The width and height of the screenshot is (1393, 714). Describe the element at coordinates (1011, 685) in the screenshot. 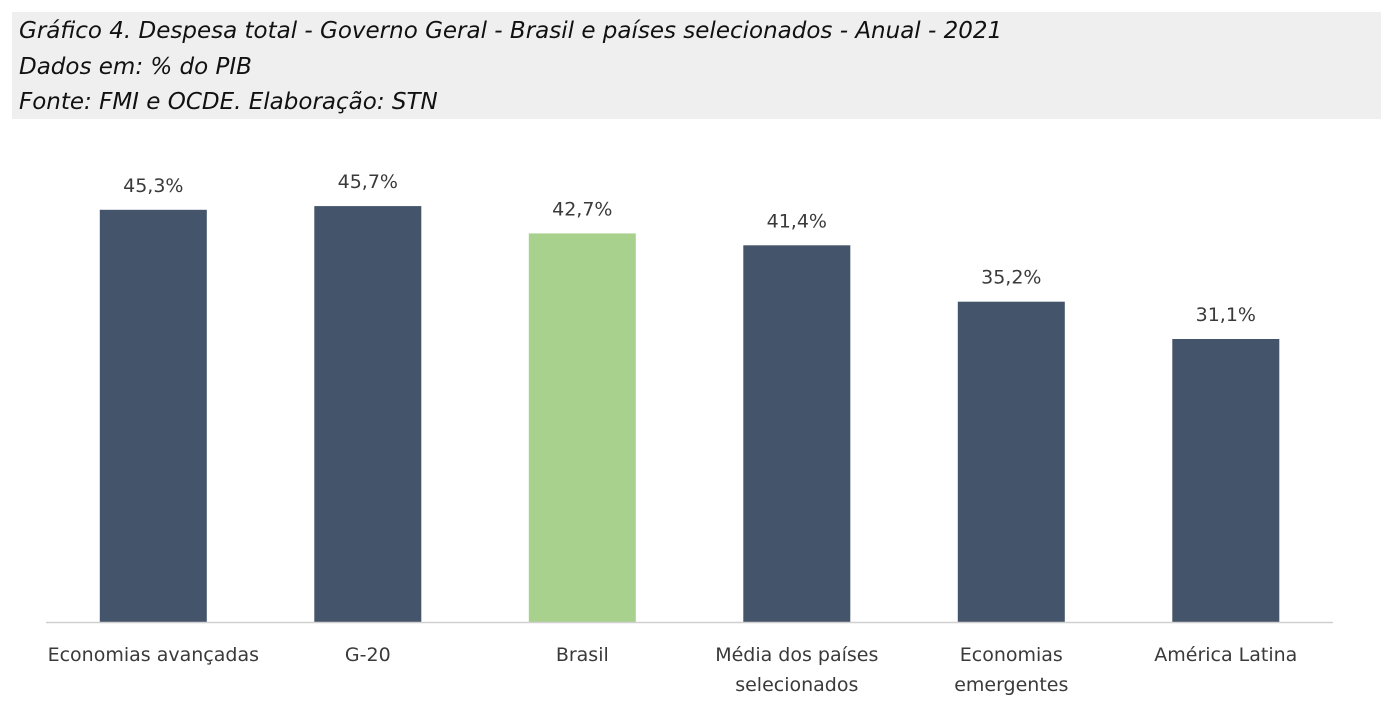

I see `category-label-line: emergentes` at that location.